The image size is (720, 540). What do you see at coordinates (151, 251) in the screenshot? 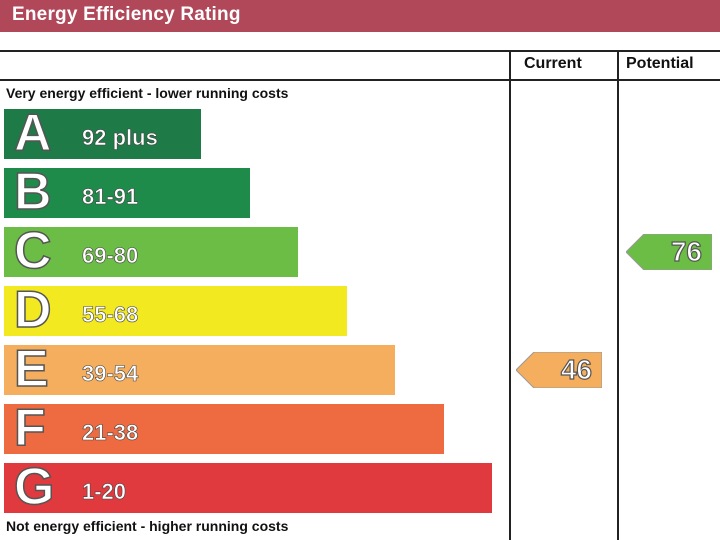
I see `band-c: C 69-80` at bounding box center [151, 251].